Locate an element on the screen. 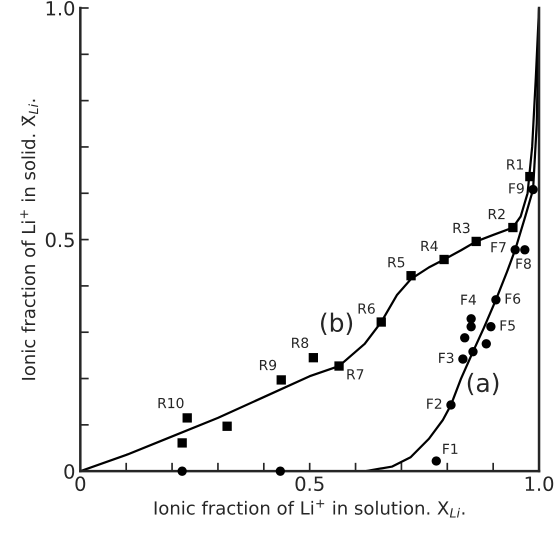 The image size is (554, 533). annotation: R9 is located at coordinates (268, 365).